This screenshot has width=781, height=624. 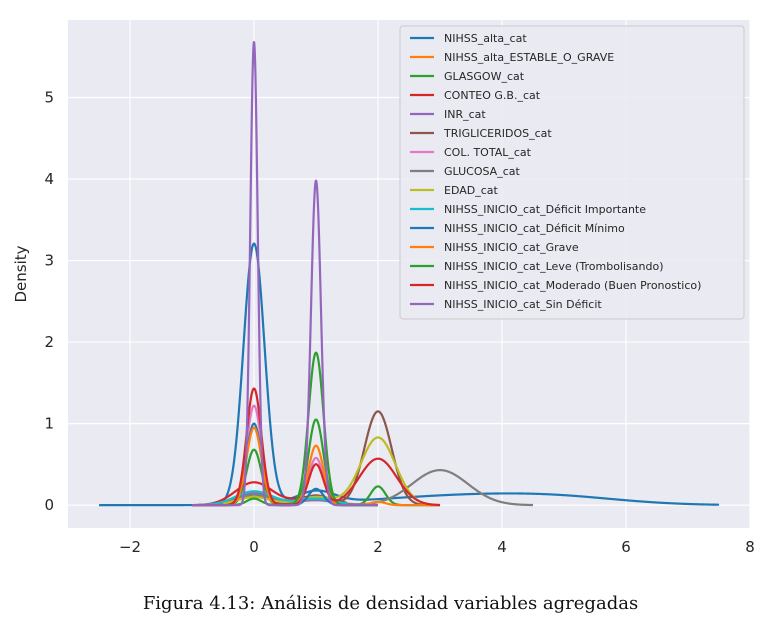 I want to click on legend-entry: NIHSS_INICIO_cat_Déficit Mínimo, so click(x=534, y=228).